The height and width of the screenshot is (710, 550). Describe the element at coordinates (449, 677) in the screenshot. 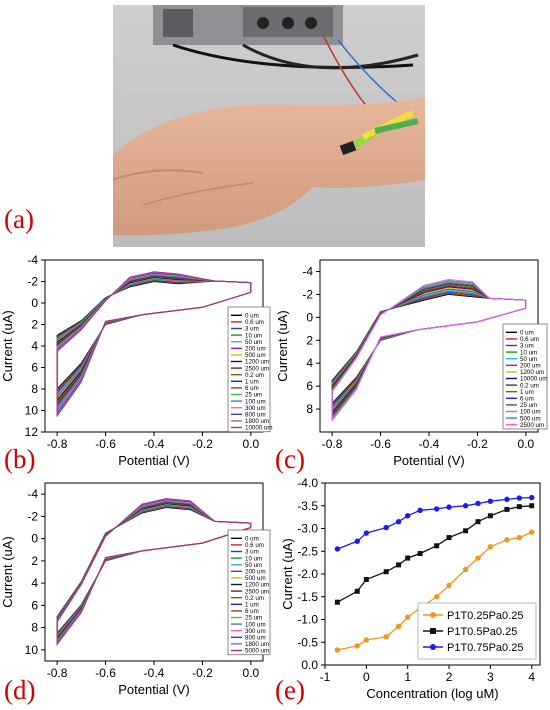

I see `x-tick-label: 2` at that location.